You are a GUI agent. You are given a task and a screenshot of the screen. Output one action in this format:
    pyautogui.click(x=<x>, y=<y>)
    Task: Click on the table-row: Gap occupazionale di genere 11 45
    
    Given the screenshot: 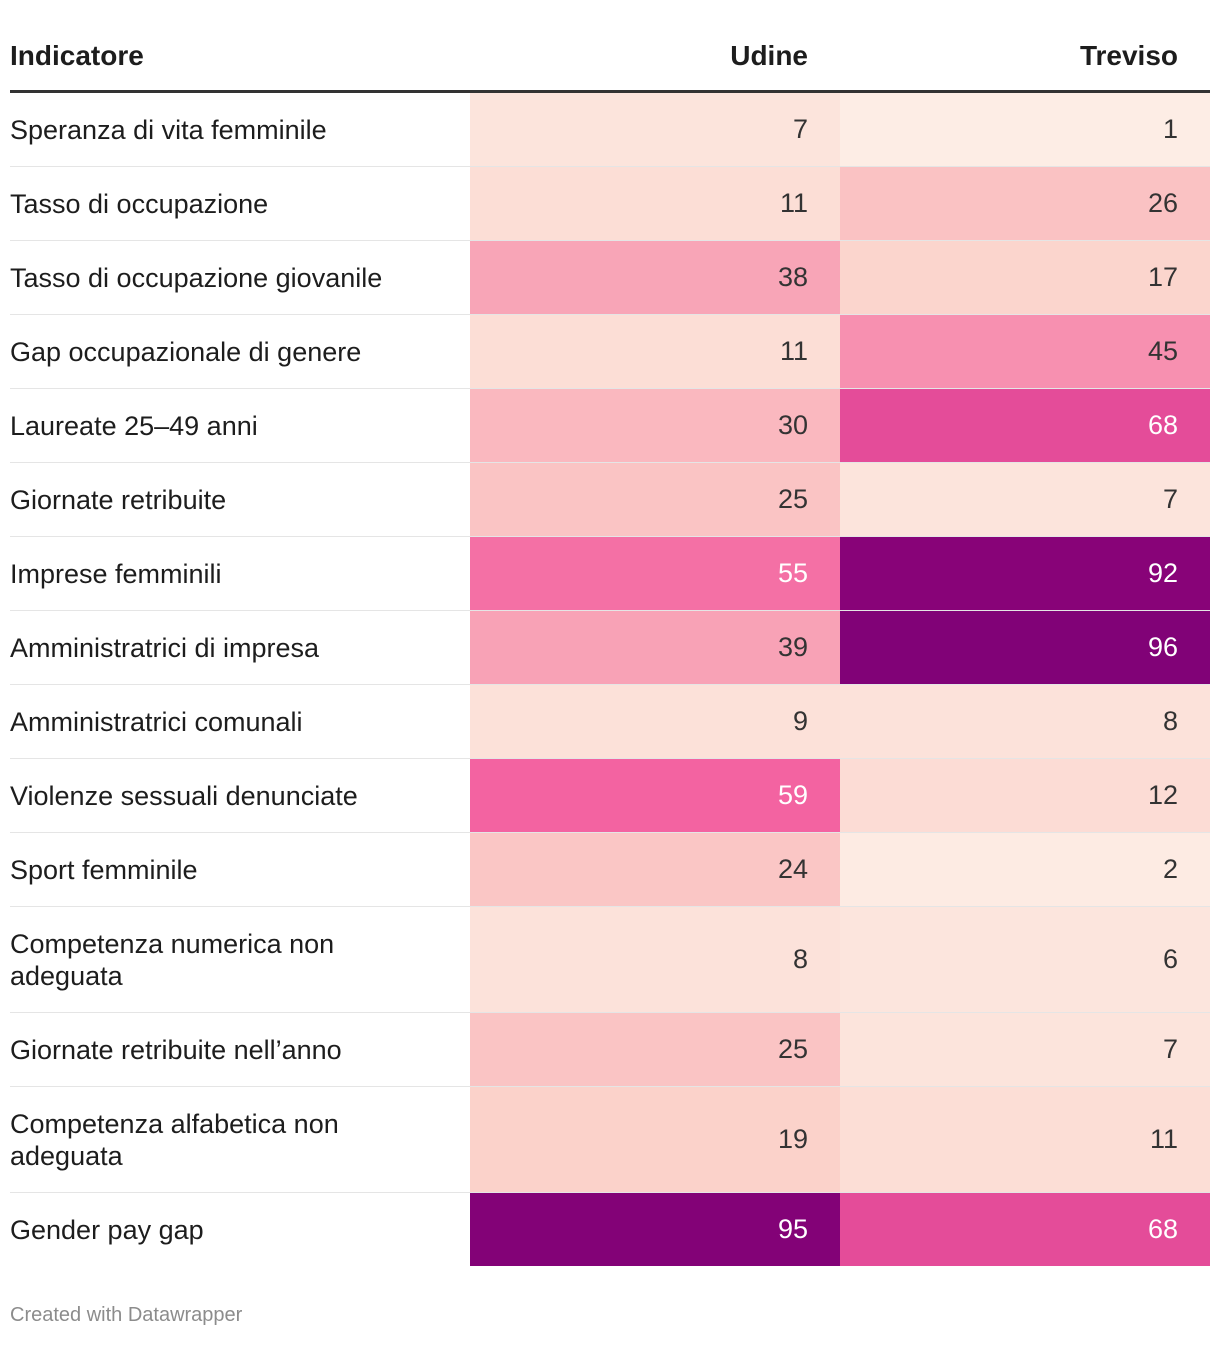 What is the action you would take?
    pyautogui.click(x=610, y=351)
    